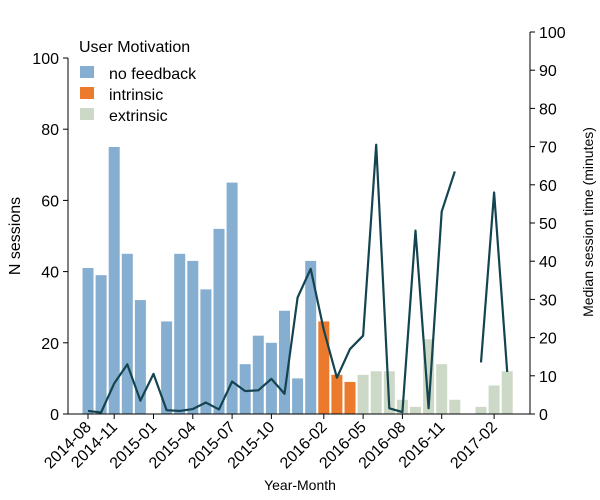 The image size is (600, 500). Describe the element at coordinates (548, 262) in the screenshot. I see `y2-tick-label: 40` at that location.